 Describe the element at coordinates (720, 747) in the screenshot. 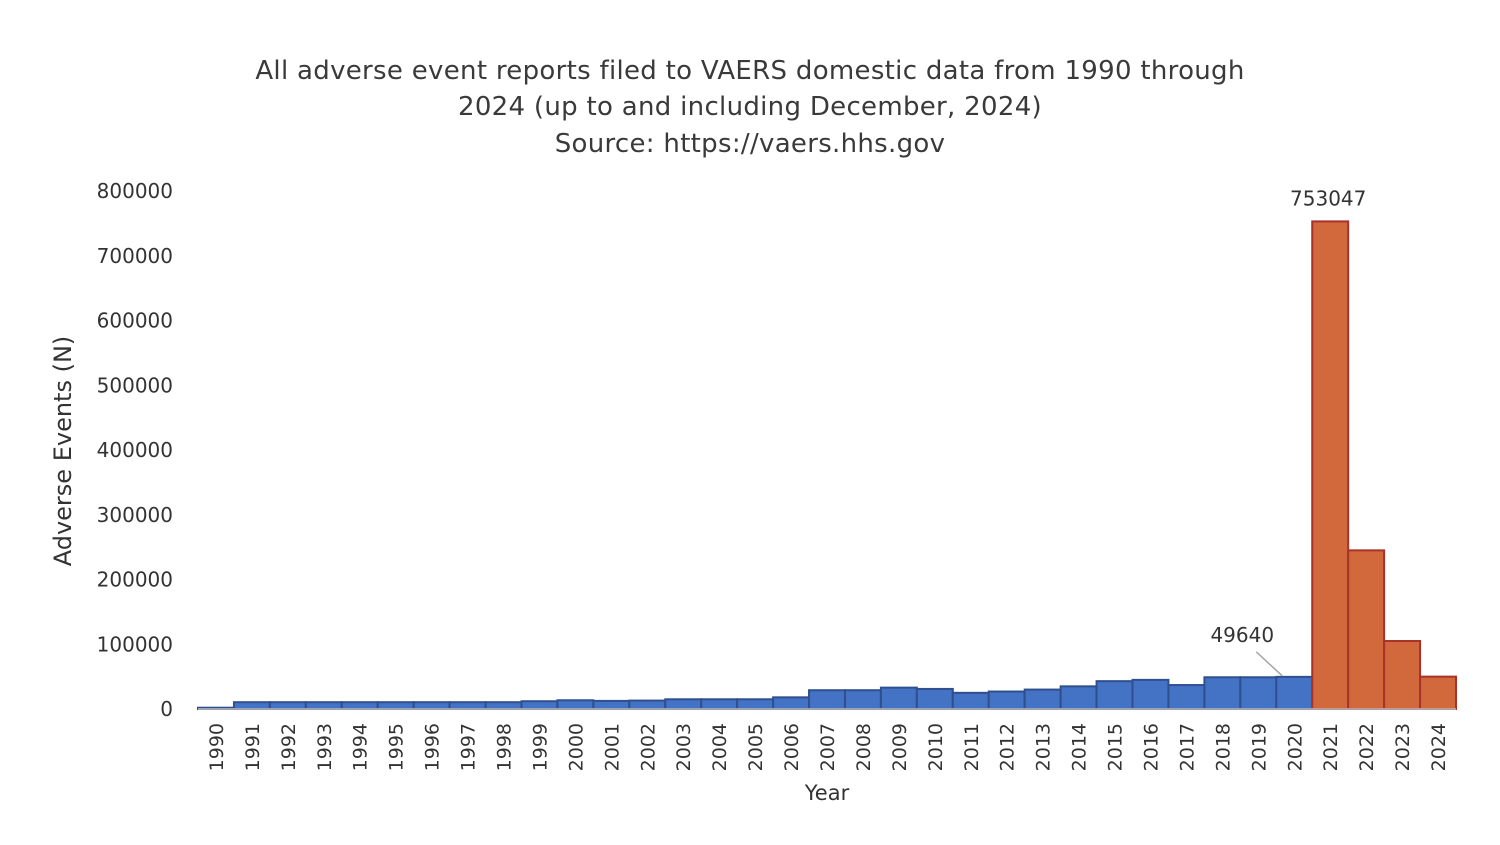

I see `x-tick-label-2004: 2004` at that location.